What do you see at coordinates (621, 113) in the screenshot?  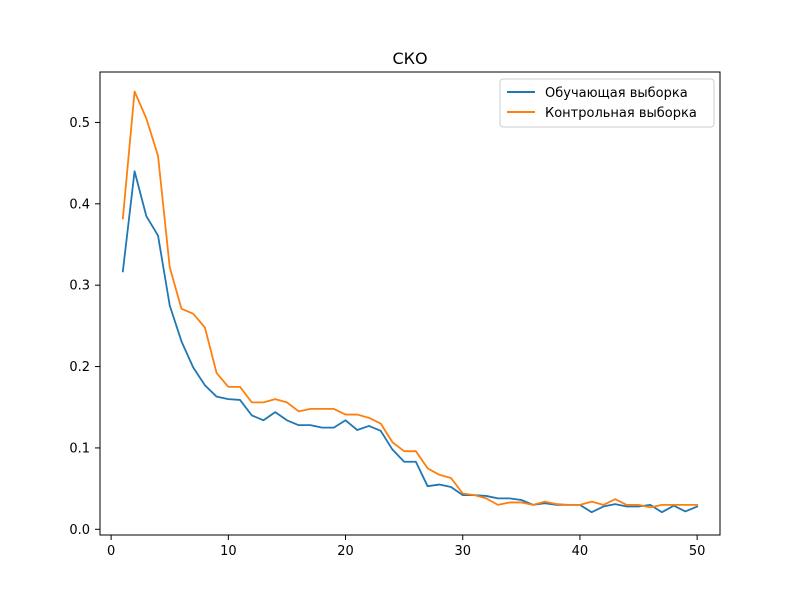 I see `legend-label-control: Контрольная выборка` at bounding box center [621, 113].